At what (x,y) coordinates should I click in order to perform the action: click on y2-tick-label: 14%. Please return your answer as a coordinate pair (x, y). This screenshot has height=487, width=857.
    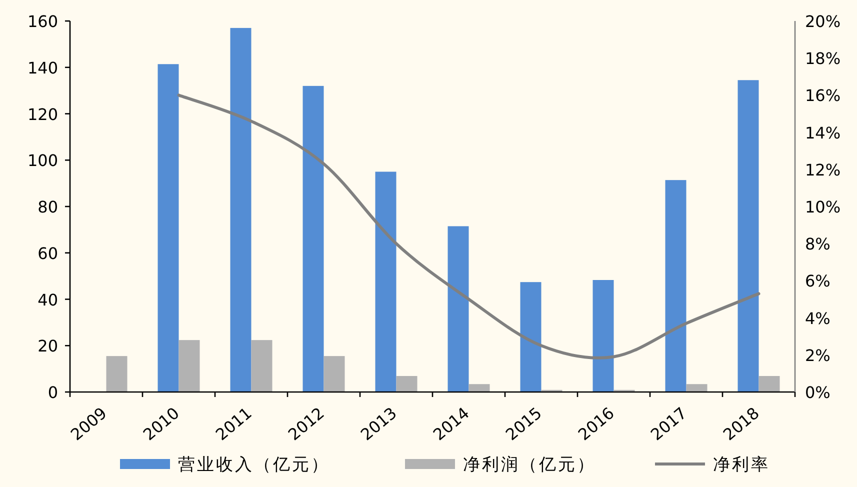
    Looking at the image, I should click on (823, 132).